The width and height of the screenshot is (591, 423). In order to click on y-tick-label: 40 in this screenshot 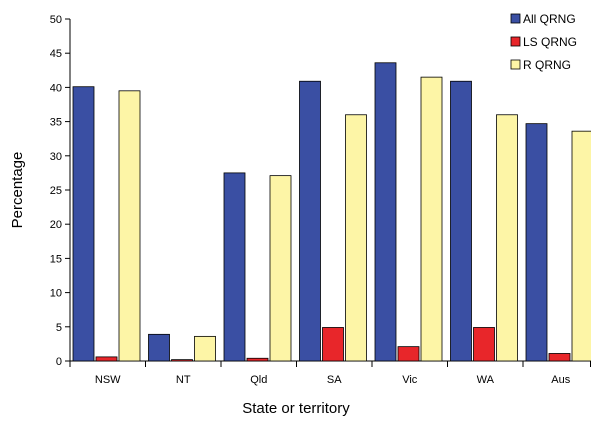, I will do `click(56, 88)`.